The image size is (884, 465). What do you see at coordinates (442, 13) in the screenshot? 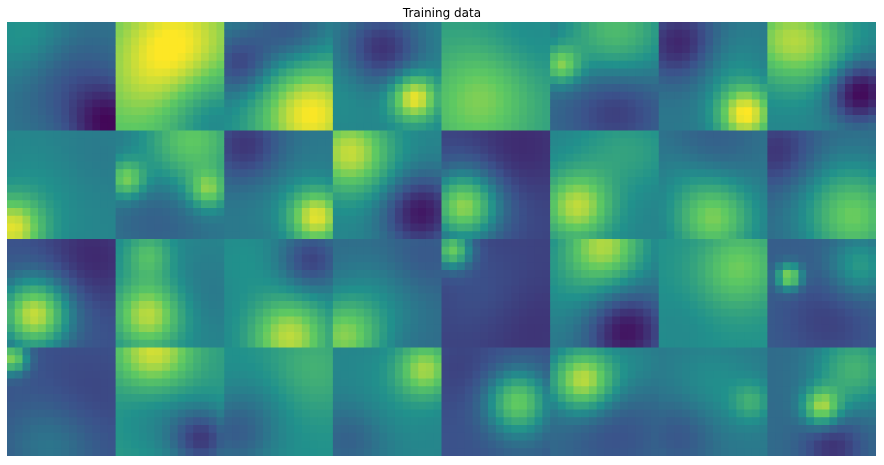
I see `figure-title: Training data` at bounding box center [442, 13].